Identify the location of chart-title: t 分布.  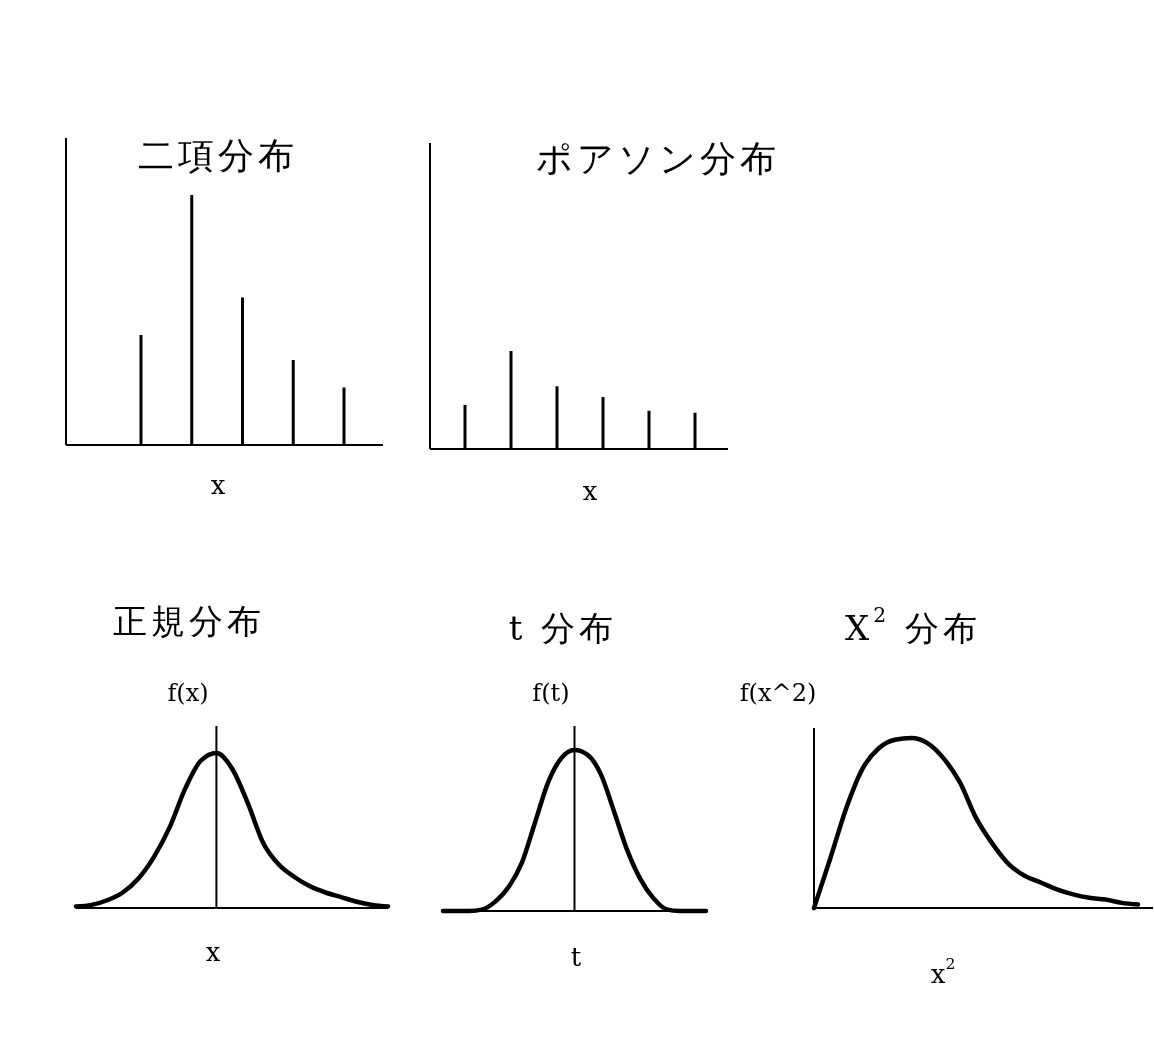
(563, 628).